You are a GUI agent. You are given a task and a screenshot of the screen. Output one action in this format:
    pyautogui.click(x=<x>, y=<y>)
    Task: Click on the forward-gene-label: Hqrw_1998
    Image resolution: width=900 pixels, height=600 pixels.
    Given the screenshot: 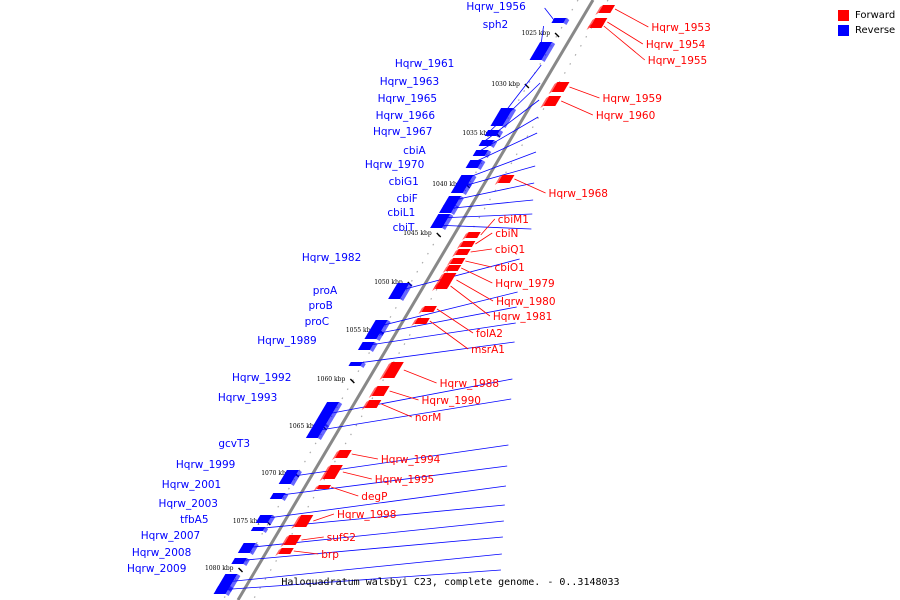 What is the action you would take?
    pyautogui.click(x=366, y=515)
    